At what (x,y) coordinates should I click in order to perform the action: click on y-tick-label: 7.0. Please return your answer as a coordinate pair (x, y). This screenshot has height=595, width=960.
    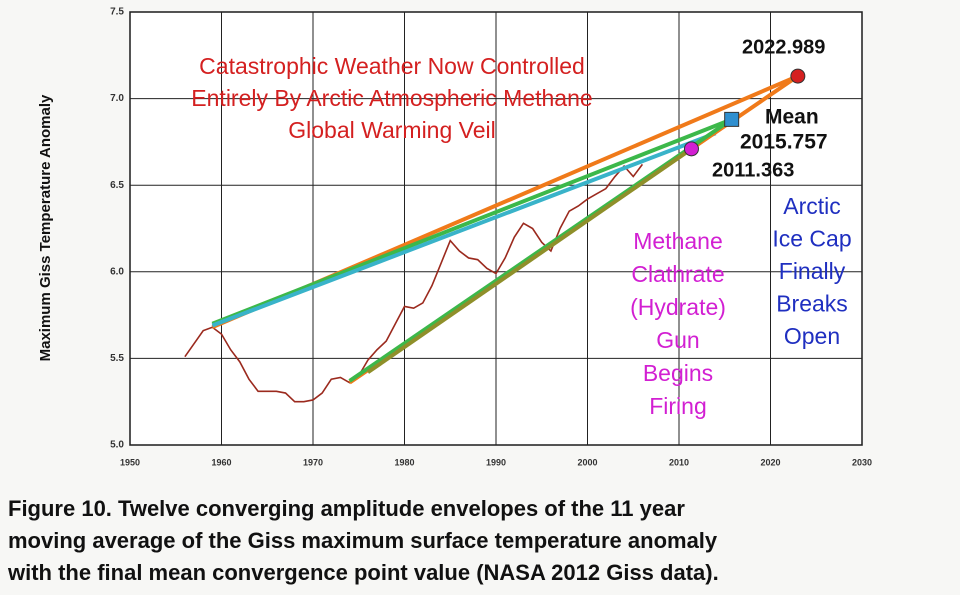
    Looking at the image, I should click on (117, 98).